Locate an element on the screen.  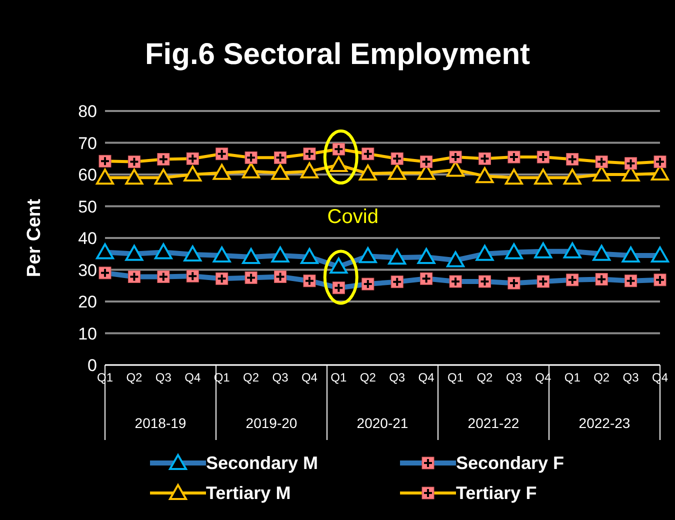
y-tick-label: 80 is located at coordinates (87, 112).